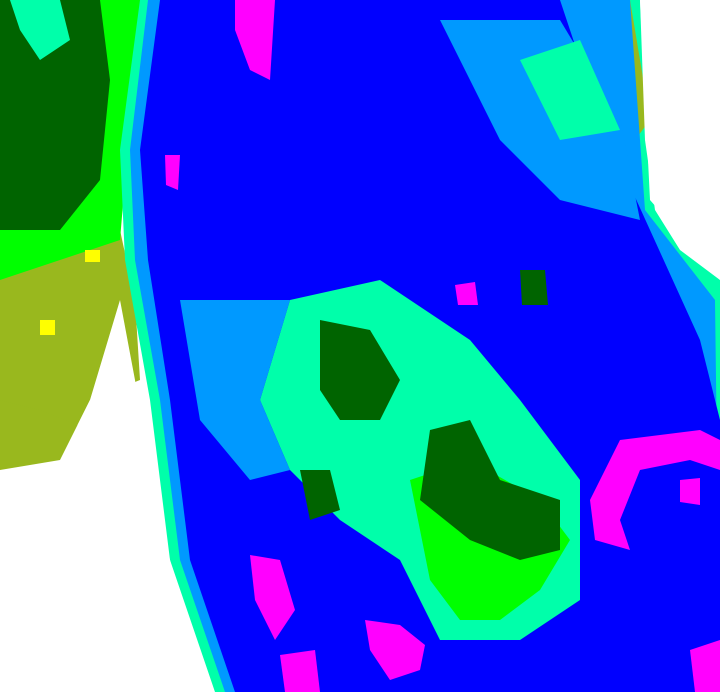 The width and height of the screenshot is (720, 692). What do you see at coordinates (655, 490) in the screenshot?
I see `region-anomaly-right` at bounding box center [655, 490].